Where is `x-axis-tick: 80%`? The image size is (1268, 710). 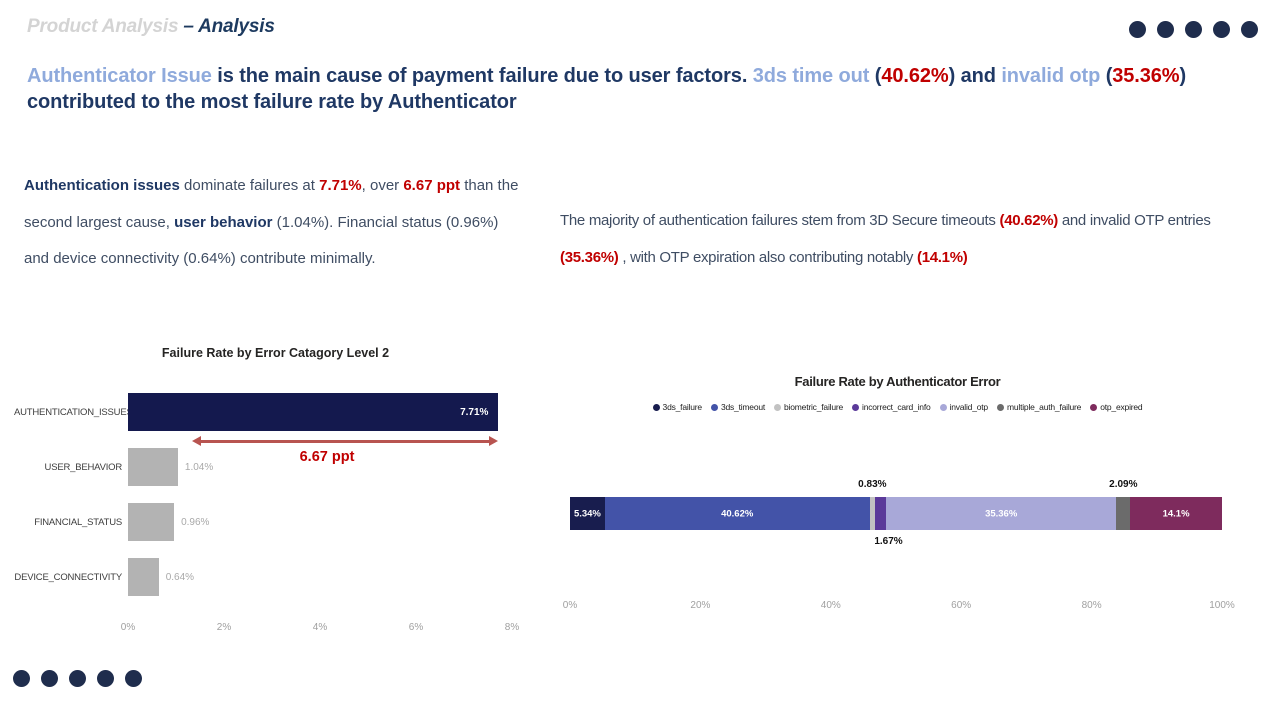 x-axis-tick: 80% is located at coordinates (1091, 605).